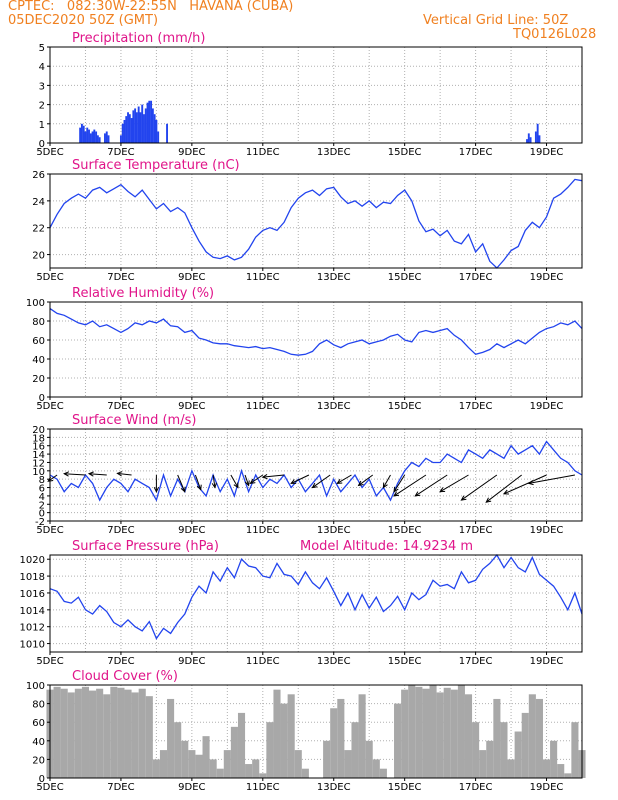 This screenshot has height=800, width=618. Describe the element at coordinates (38, 360) in the screenshot. I see `y-tick-label: 40` at that location.